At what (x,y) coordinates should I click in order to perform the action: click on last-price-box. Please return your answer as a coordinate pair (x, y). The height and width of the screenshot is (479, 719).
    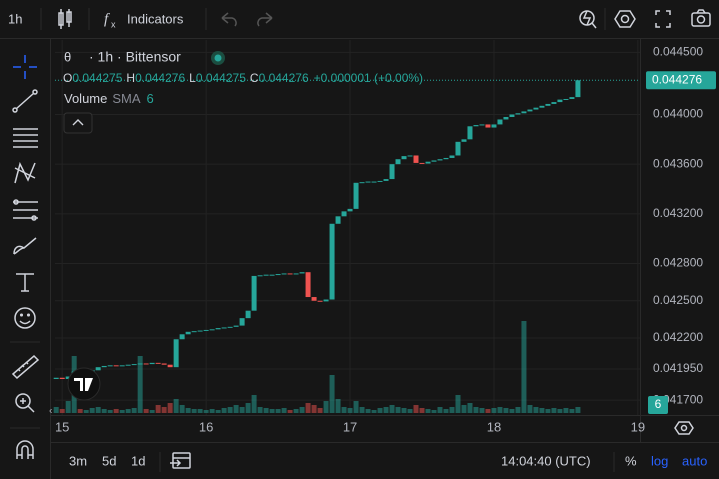
    Looking at the image, I should click on (681, 80).